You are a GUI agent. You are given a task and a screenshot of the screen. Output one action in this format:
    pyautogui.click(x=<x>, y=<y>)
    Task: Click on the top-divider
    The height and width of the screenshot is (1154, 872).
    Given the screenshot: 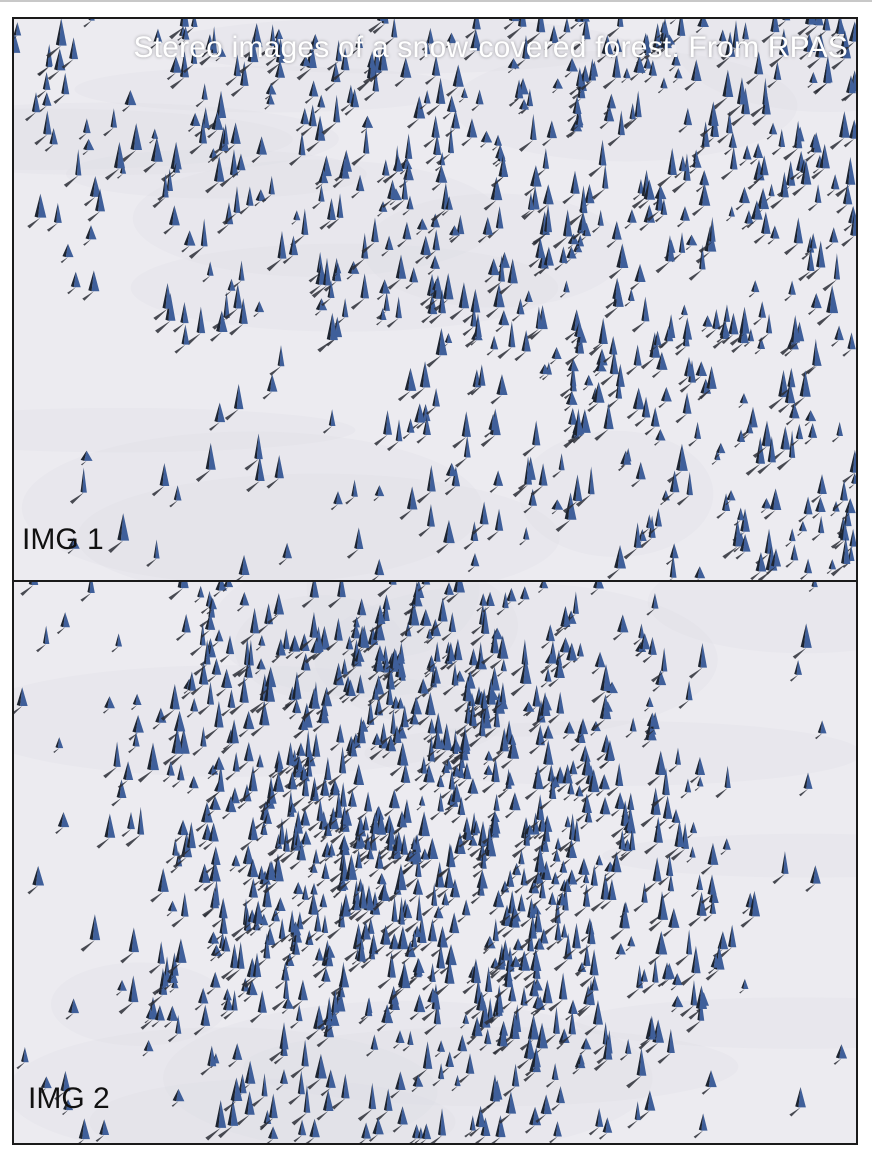 What is the action you would take?
    pyautogui.click(x=436, y=1)
    